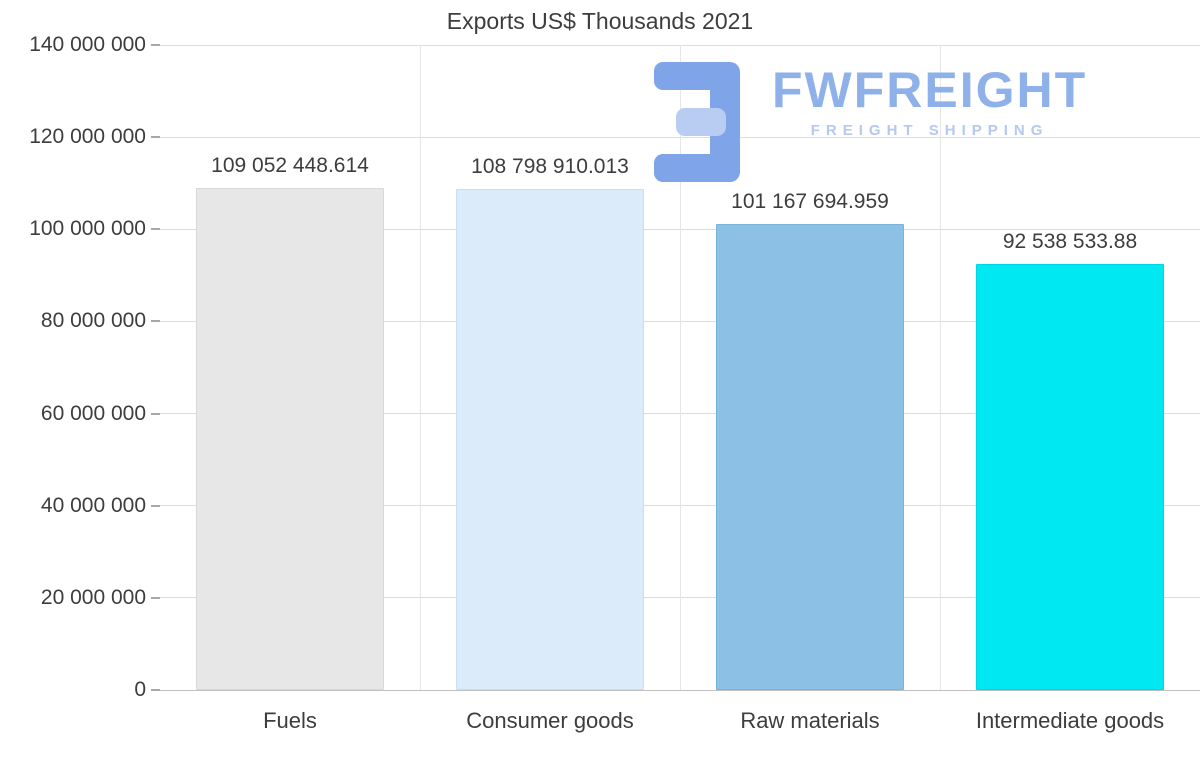 The image size is (1200, 763). Describe the element at coordinates (690, 76) in the screenshot. I see `logo-icon-top-arm` at that location.